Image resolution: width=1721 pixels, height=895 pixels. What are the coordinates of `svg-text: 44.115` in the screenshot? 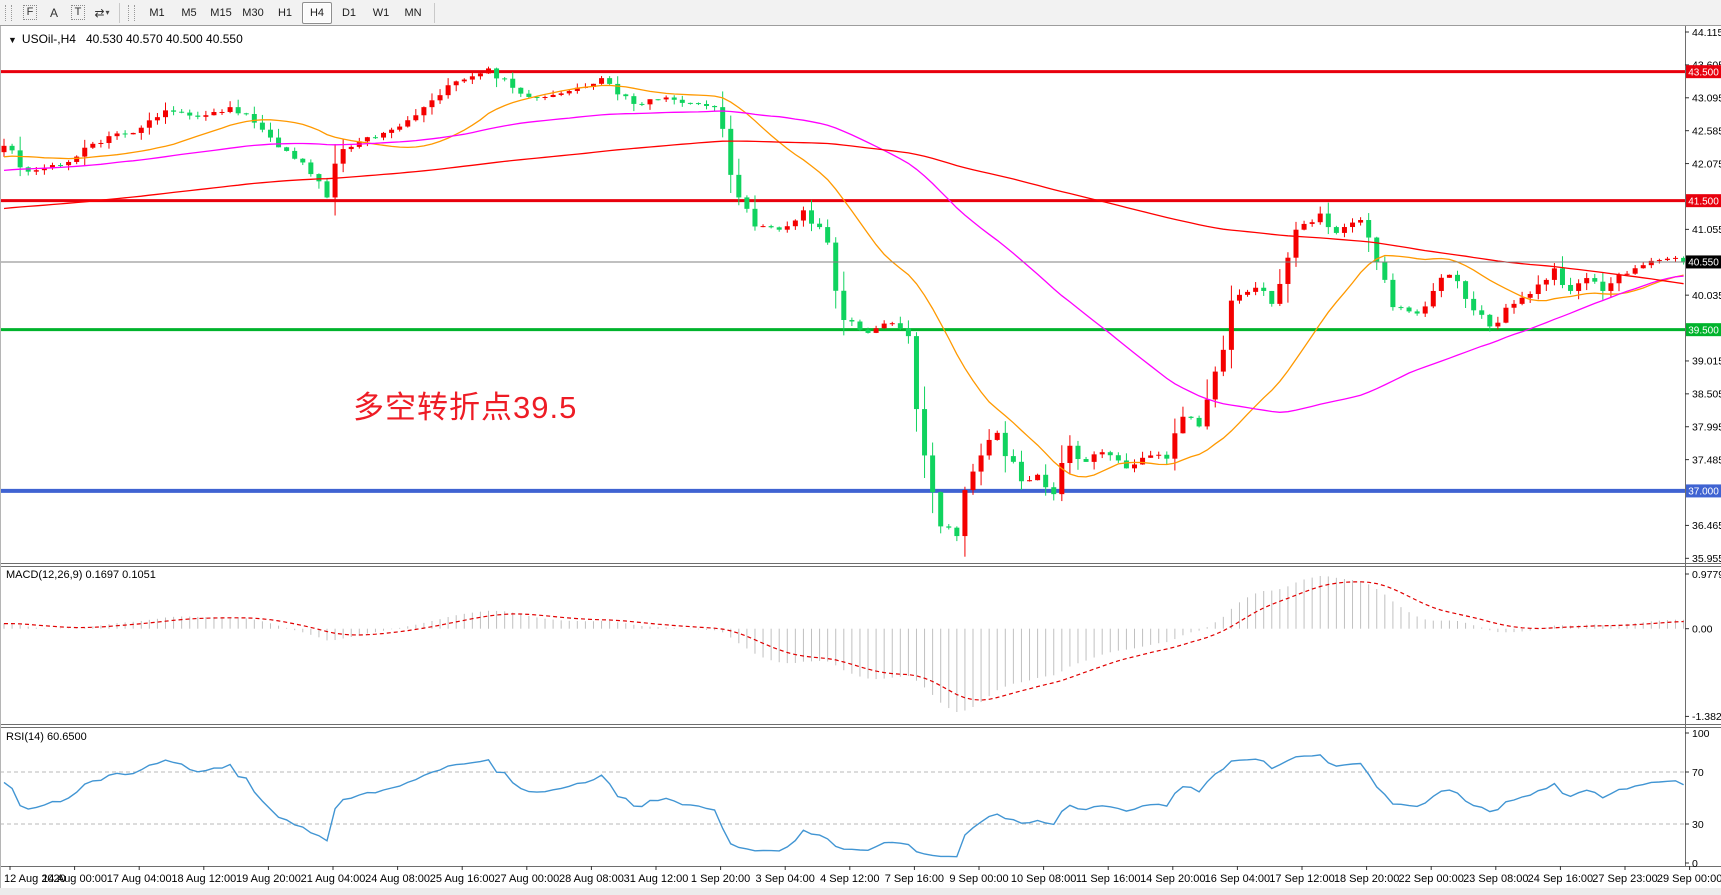 It's located at (1706, 33).